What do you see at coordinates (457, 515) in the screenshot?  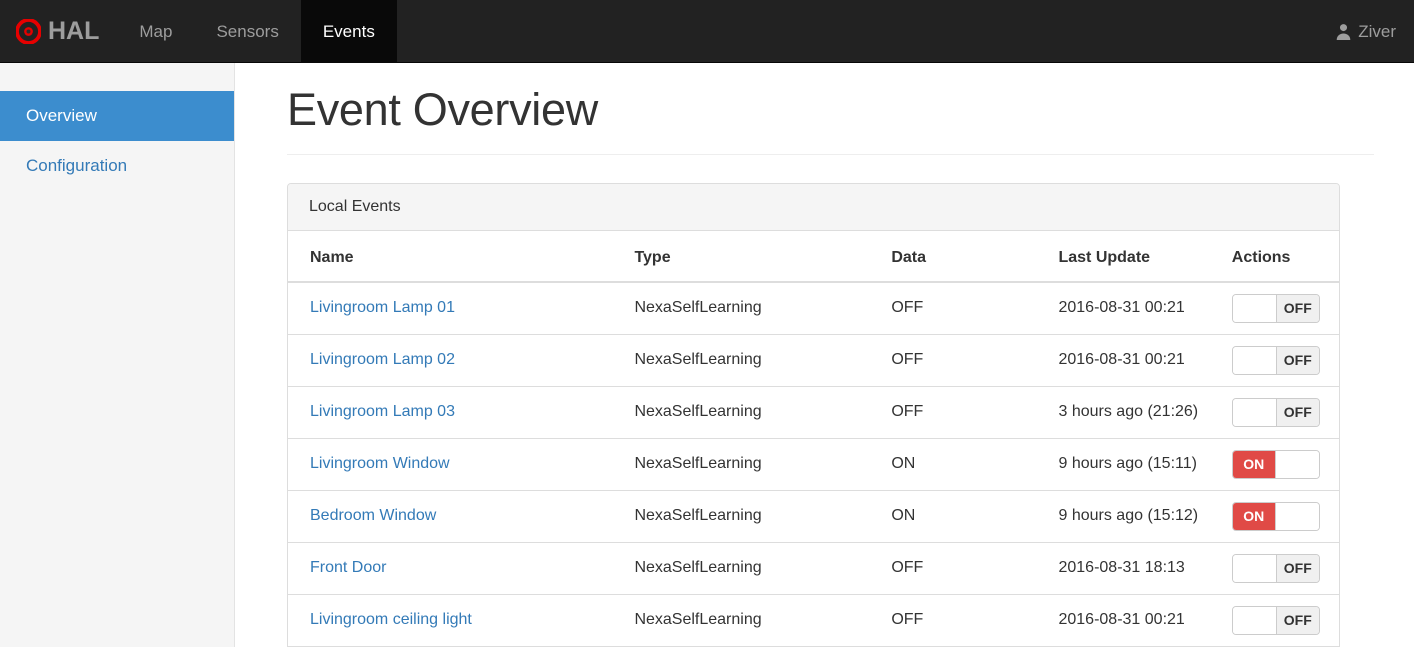 I see `cell-name: Bedroom Window` at bounding box center [457, 515].